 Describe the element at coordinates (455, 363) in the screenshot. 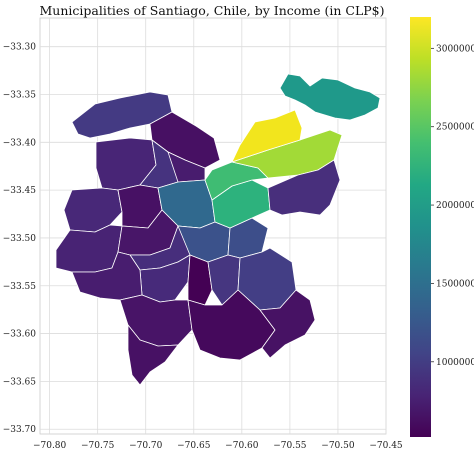

I see `colorbar-tick-label: 1000000` at that location.